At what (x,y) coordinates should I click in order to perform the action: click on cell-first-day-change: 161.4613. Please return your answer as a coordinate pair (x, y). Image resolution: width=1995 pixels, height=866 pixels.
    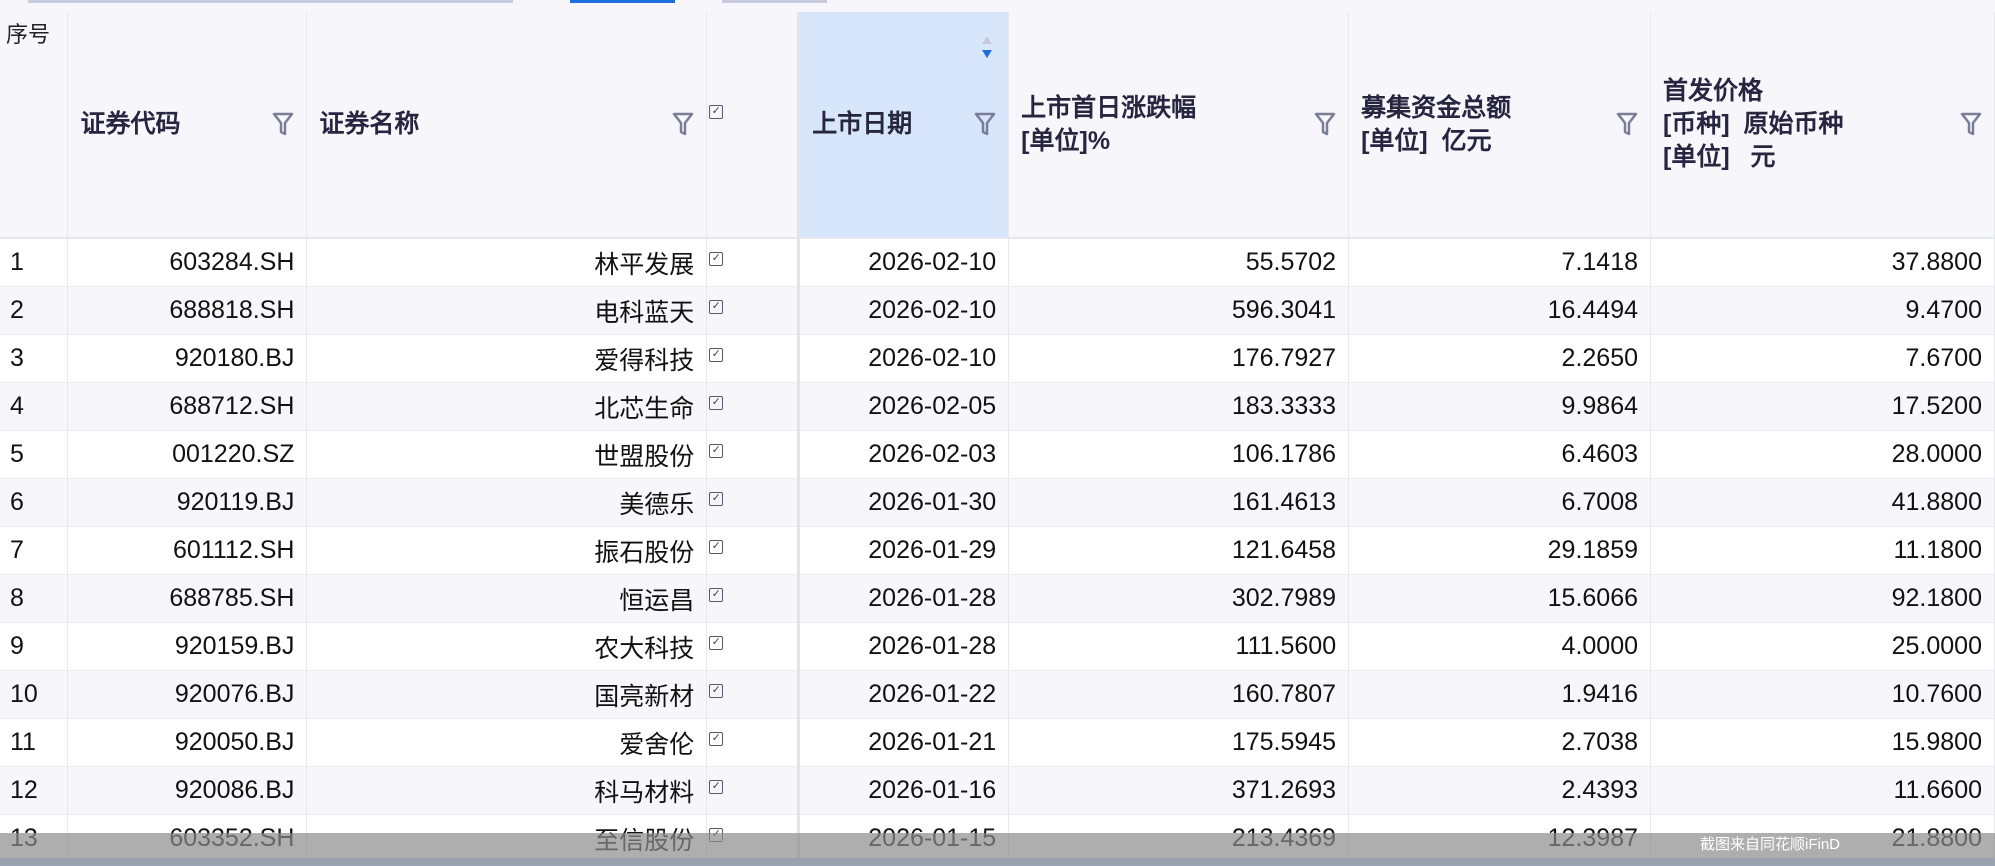
    Looking at the image, I should click on (1179, 502).